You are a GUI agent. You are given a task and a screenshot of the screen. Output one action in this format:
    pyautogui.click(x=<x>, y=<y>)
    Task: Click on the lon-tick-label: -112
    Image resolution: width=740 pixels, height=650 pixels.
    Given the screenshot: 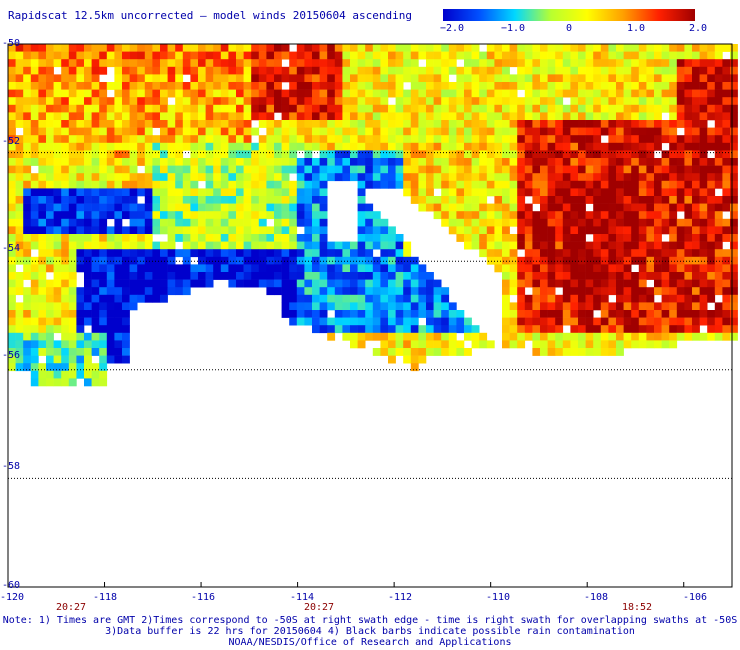 What is the action you would take?
    pyautogui.click(x=400, y=597)
    